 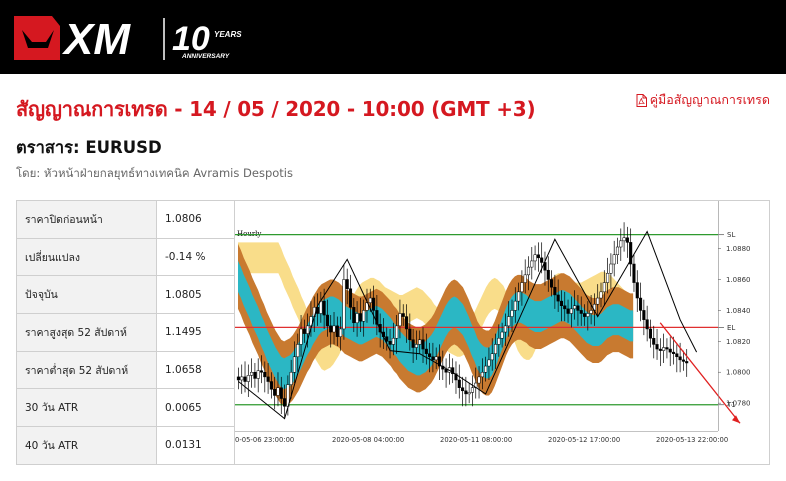 I want to click on stat-value: 0.0131, so click(x=195, y=445).